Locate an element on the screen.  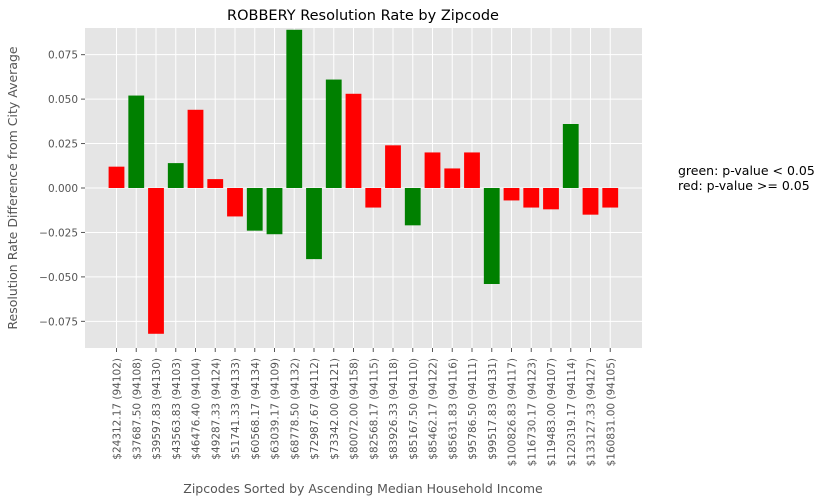
x-tick-label: $60568.17 (94134) is located at coordinates (256, 409).